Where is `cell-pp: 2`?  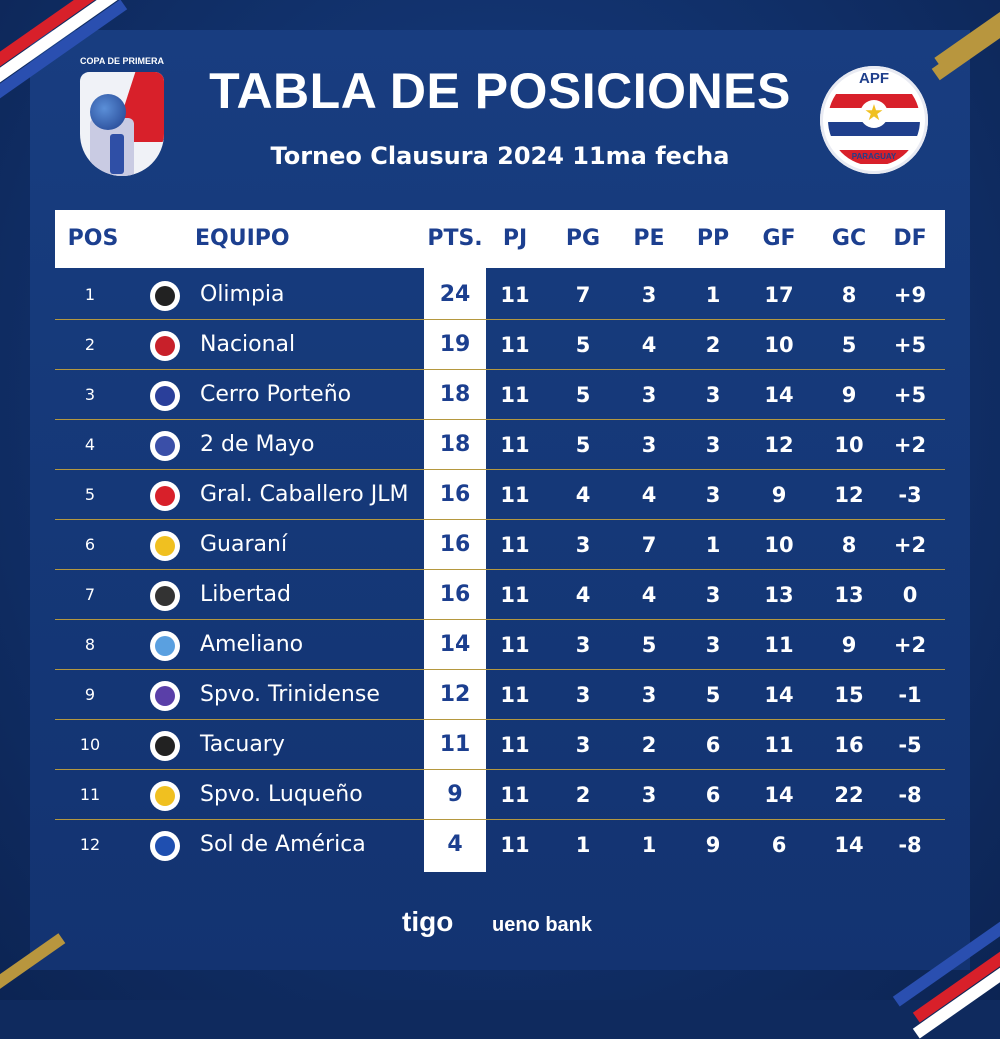 cell-pp: 2 is located at coordinates (713, 345).